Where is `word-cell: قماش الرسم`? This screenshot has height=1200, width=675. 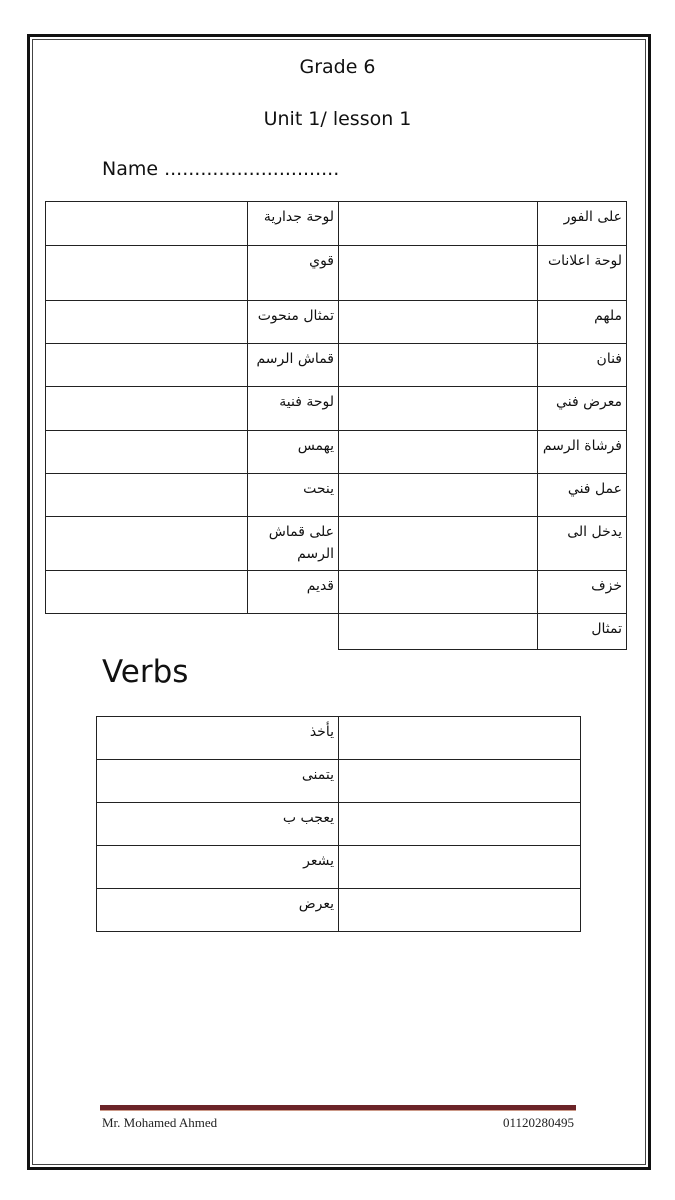 word-cell: قماش الرسم is located at coordinates (293, 365).